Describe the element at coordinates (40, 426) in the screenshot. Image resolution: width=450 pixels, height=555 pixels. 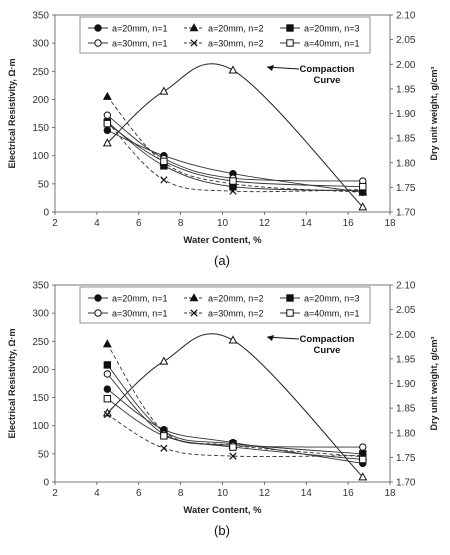
I see `y-tick-label: 100` at that location.